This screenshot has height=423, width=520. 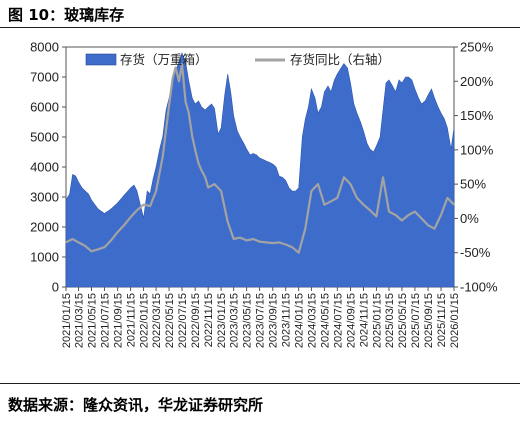 I want to click on legend-label-inventory: 存货（万重箱）, so click(x=164, y=59).